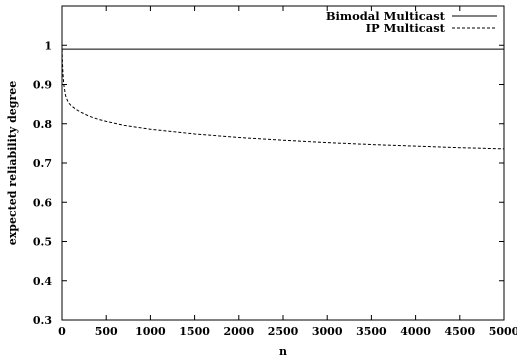 Image resolution: width=517 pixels, height=360 pixels. What do you see at coordinates (42, 163) in the screenshot?
I see `y-tick-label: 0.7` at bounding box center [42, 163].